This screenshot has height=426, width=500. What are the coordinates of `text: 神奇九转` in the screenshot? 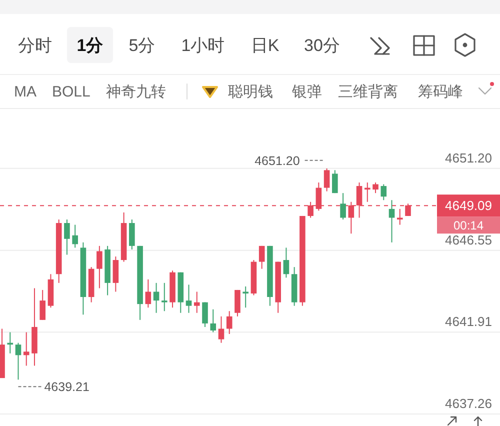 It's located at (136, 92).